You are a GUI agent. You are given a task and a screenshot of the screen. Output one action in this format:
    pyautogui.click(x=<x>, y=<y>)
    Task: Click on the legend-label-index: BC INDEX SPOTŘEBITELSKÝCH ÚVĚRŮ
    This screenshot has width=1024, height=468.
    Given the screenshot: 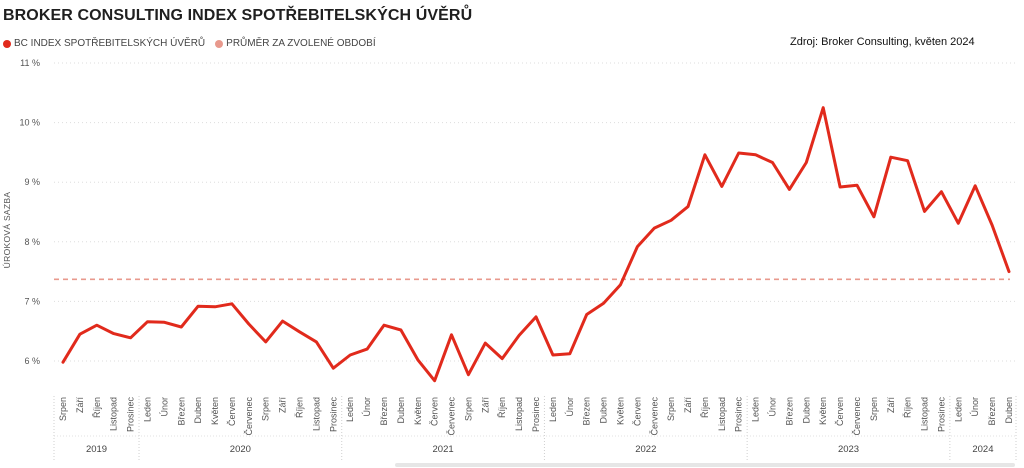 What is the action you would take?
    pyautogui.click(x=110, y=43)
    